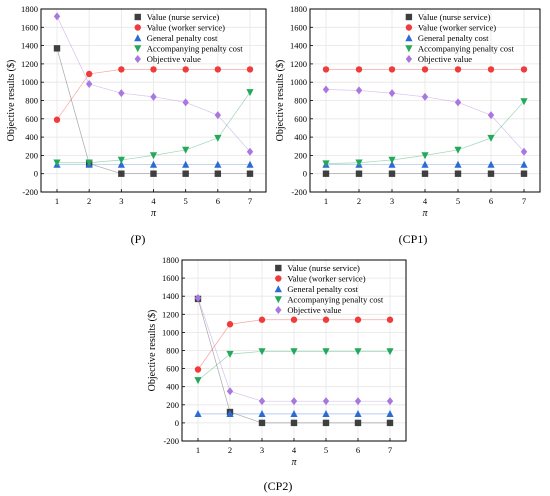 The width and height of the screenshot is (550, 496). Describe the element at coordinates (299, 192) in the screenshot. I see `y-tick-label: -200` at that location.